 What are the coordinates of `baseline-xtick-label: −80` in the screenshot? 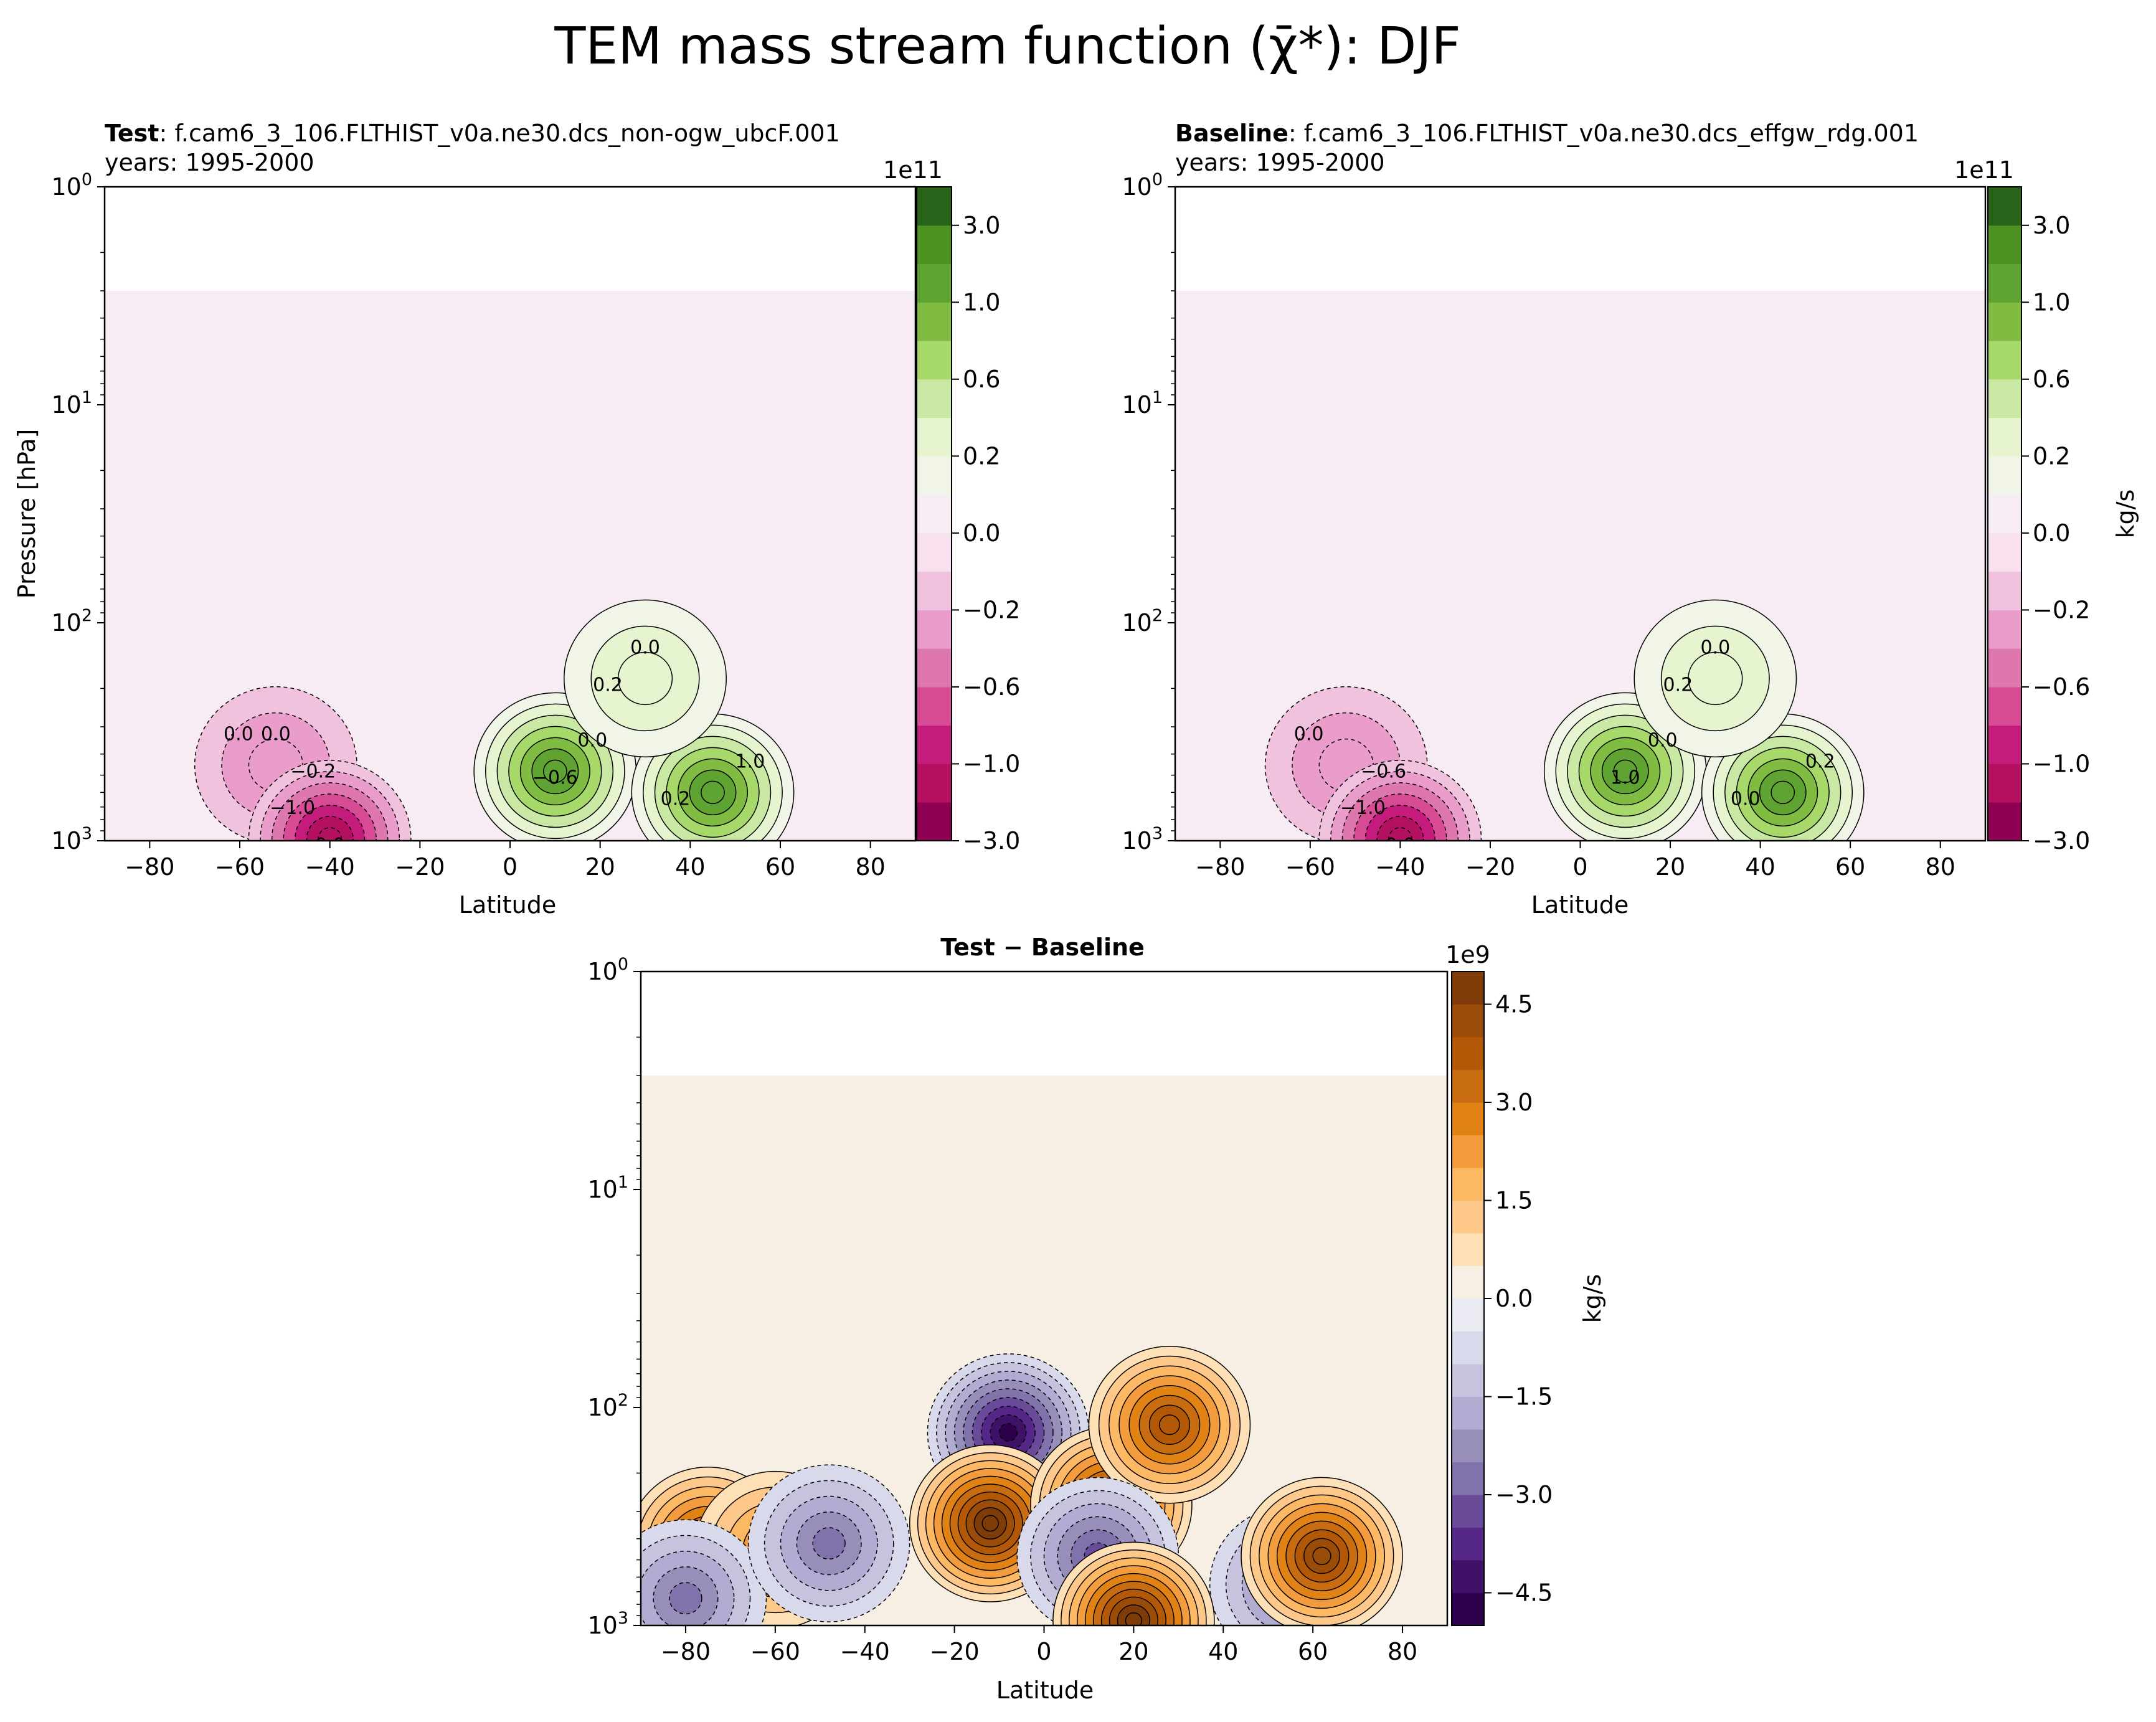 It's located at (1220, 867).